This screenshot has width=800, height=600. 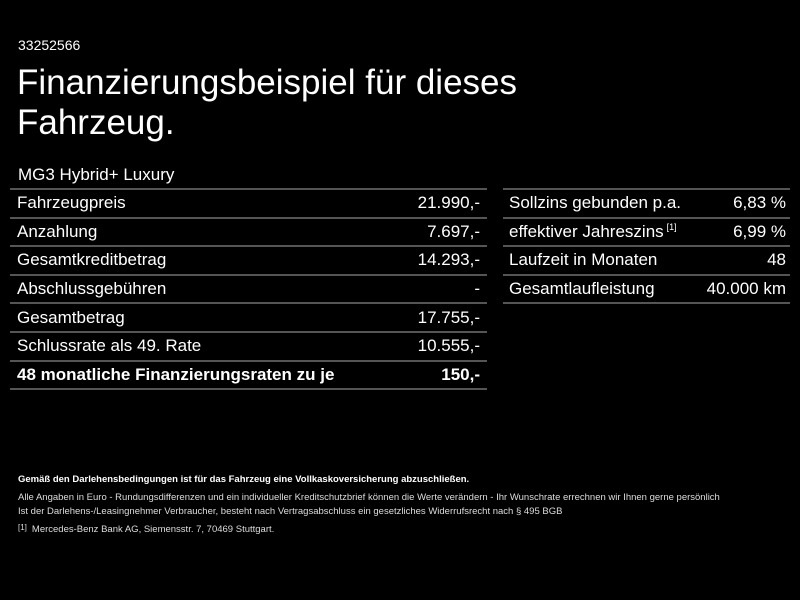 I want to click on row-label: effektiver Jahreszins, so click(x=586, y=231).